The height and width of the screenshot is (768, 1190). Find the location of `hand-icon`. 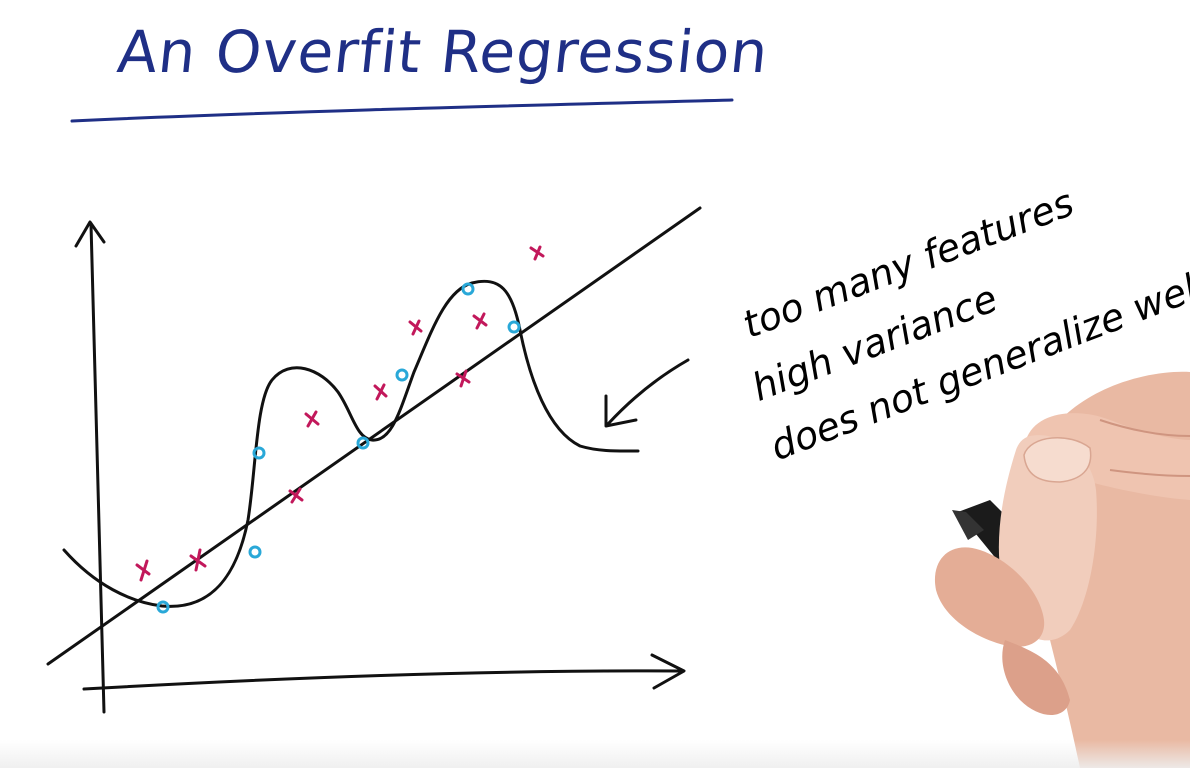

hand-icon is located at coordinates (1062, 569).